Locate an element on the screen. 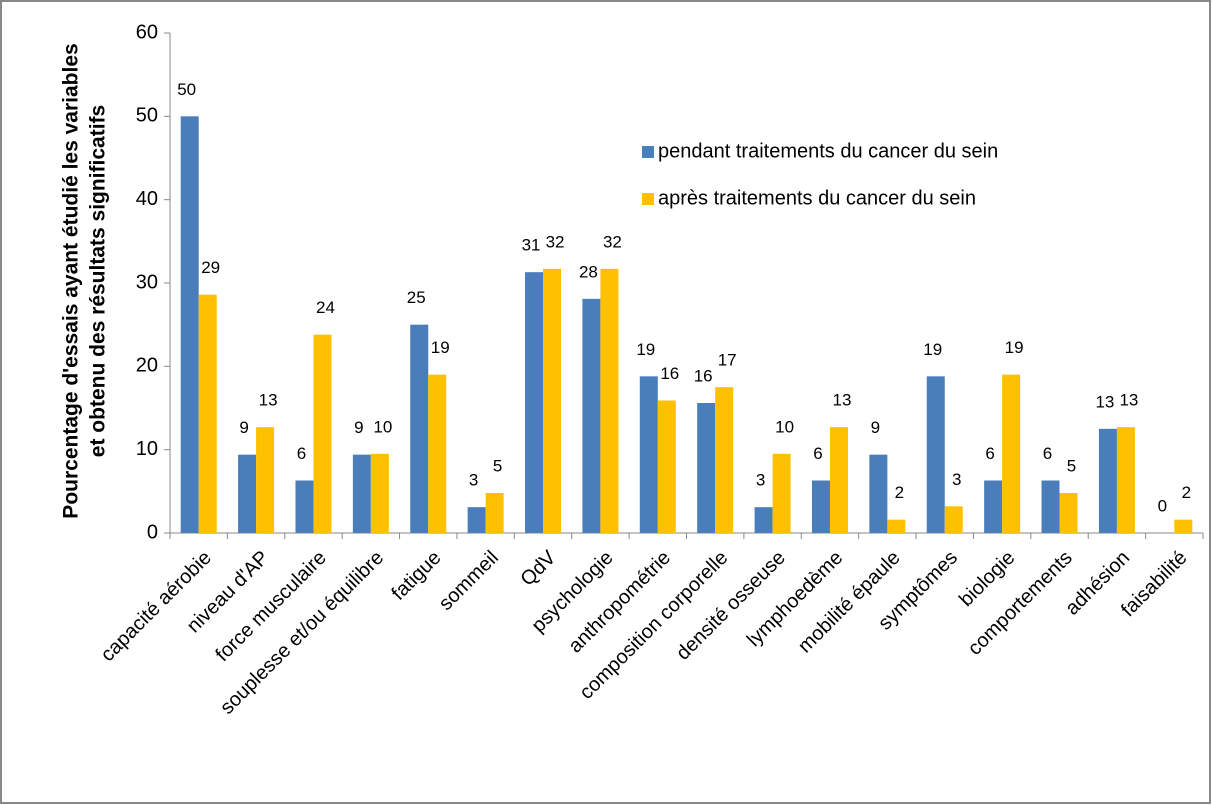 This screenshot has width=1212, height=805. y-tick-label: 40 is located at coordinates (147, 199).